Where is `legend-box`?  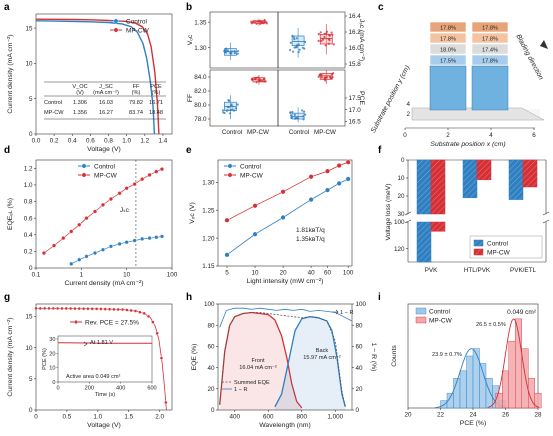 legend-box is located at coordinates (506, 247).